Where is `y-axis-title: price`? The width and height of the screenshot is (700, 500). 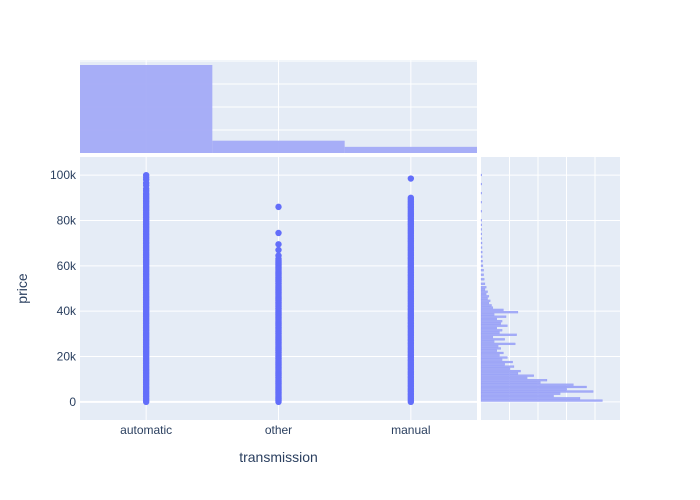 y-axis-title: price is located at coordinates (22, 288).